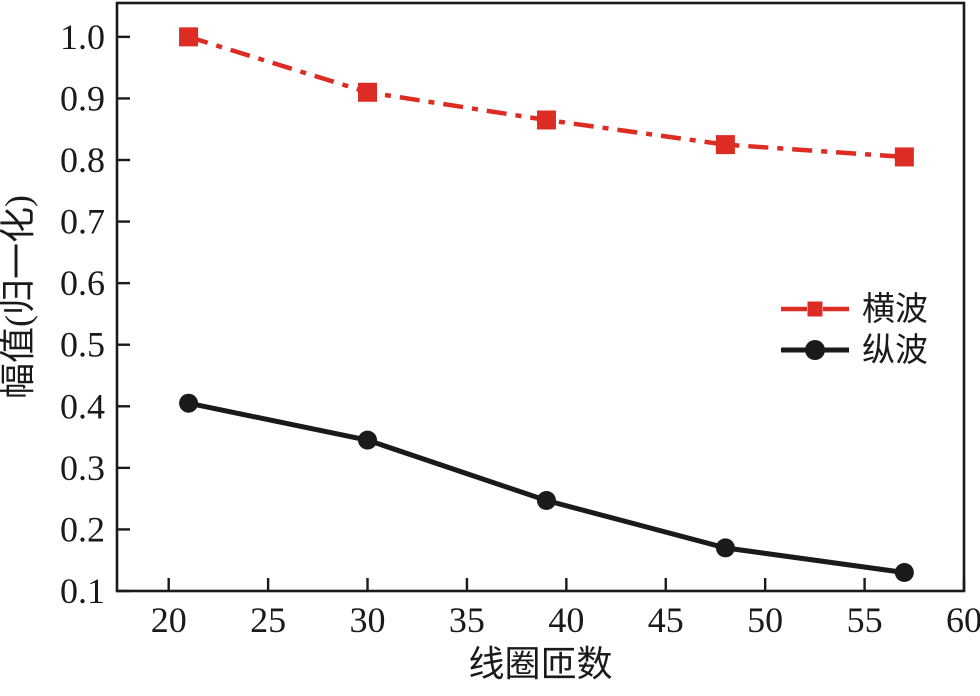 This screenshot has width=980, height=696. What do you see at coordinates (82, 222) in the screenshot?
I see `y-tick-label: 0.7` at bounding box center [82, 222].